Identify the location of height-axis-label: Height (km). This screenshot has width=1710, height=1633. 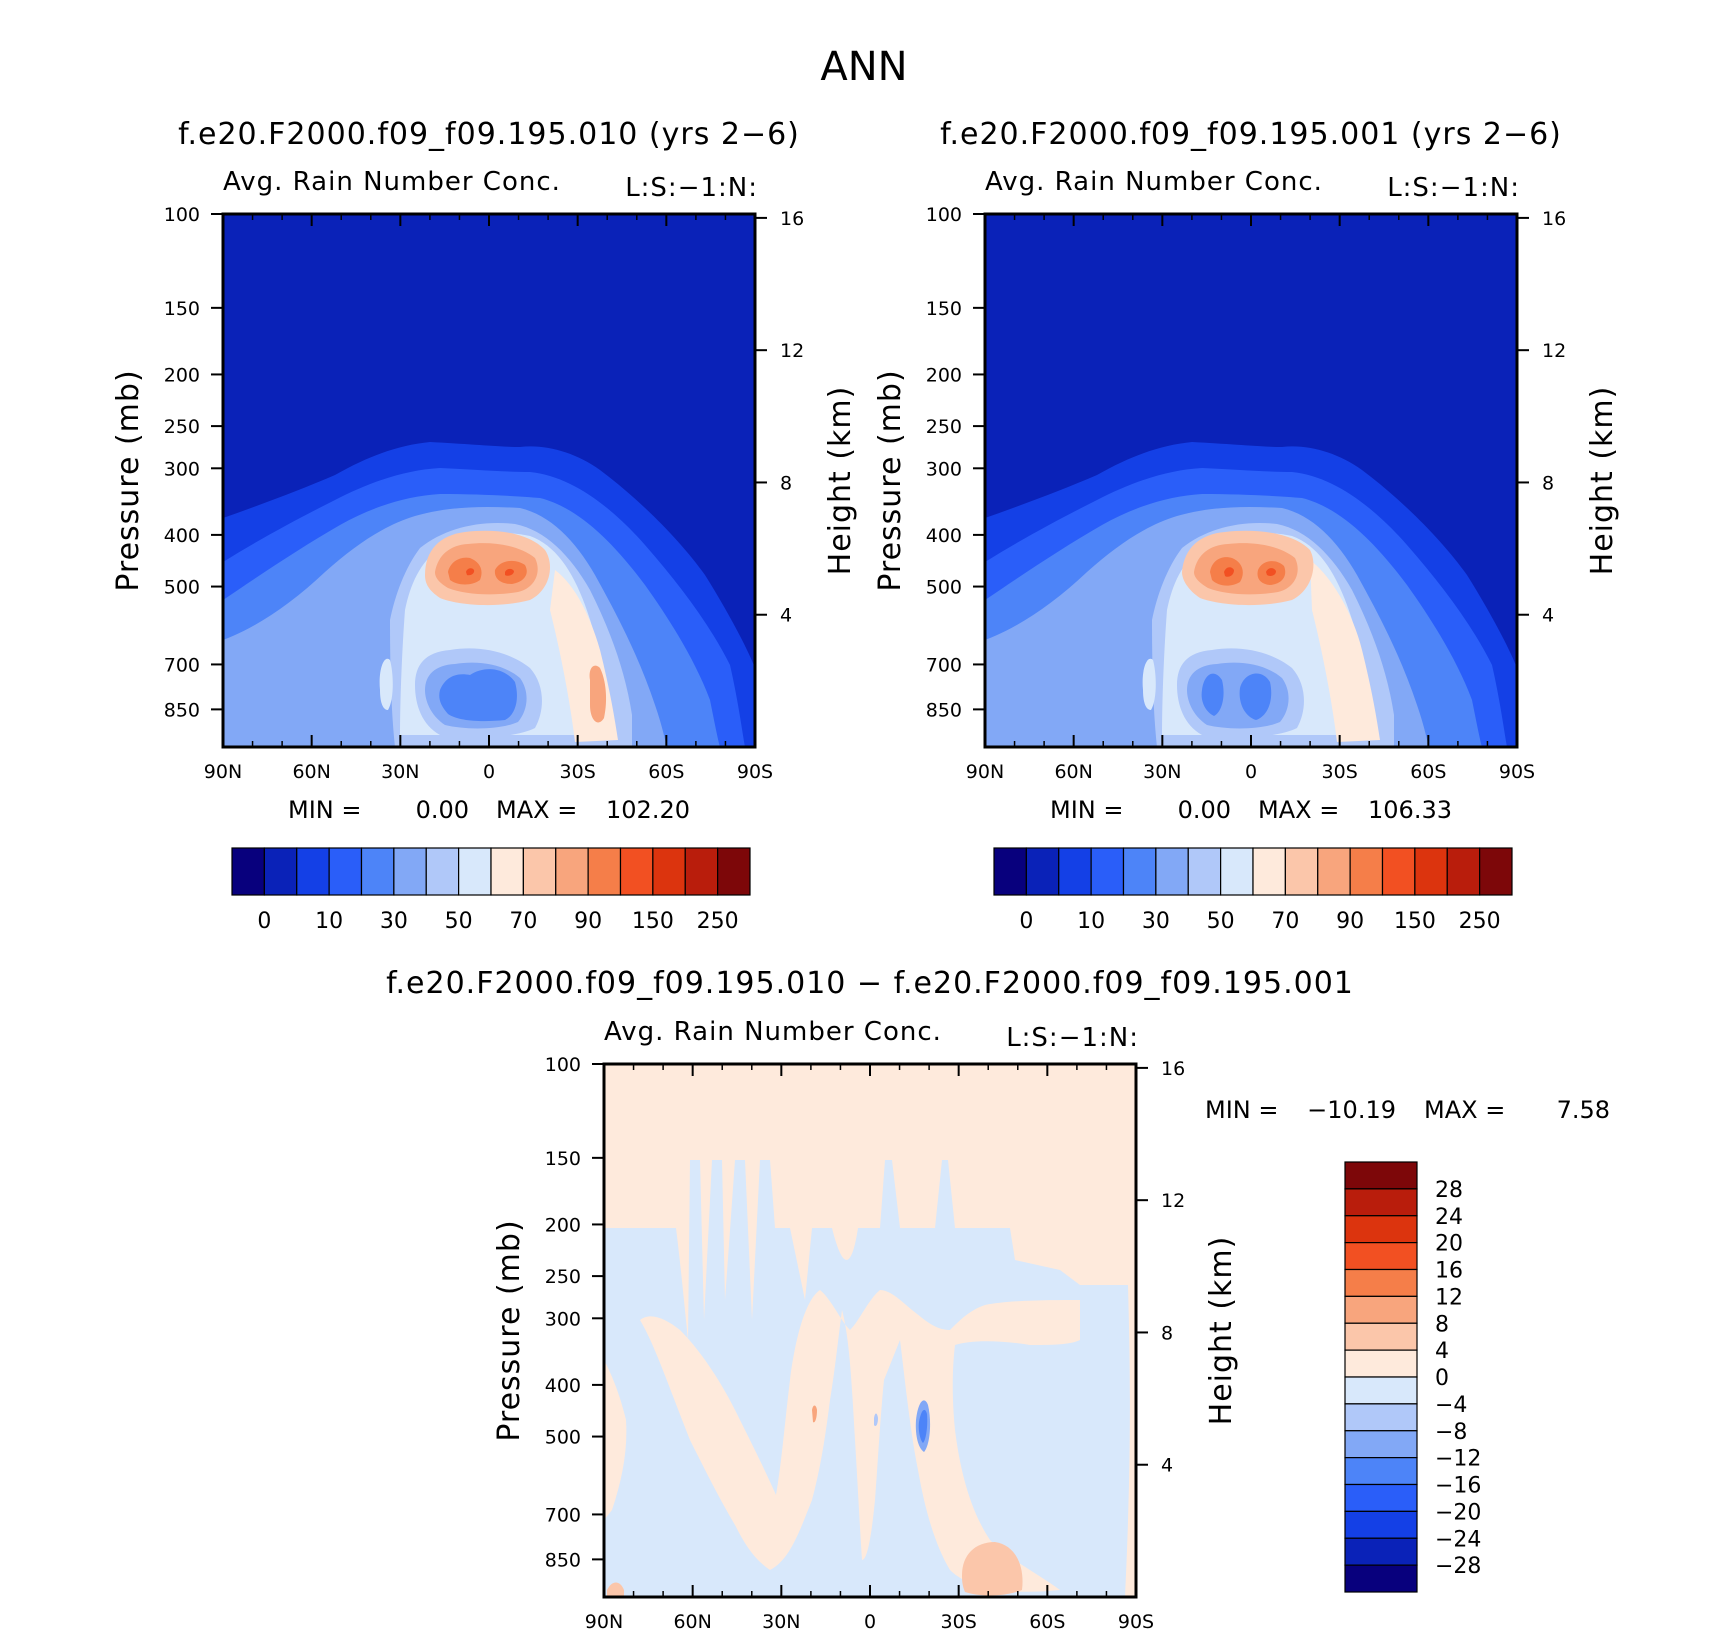
(1221, 1331).